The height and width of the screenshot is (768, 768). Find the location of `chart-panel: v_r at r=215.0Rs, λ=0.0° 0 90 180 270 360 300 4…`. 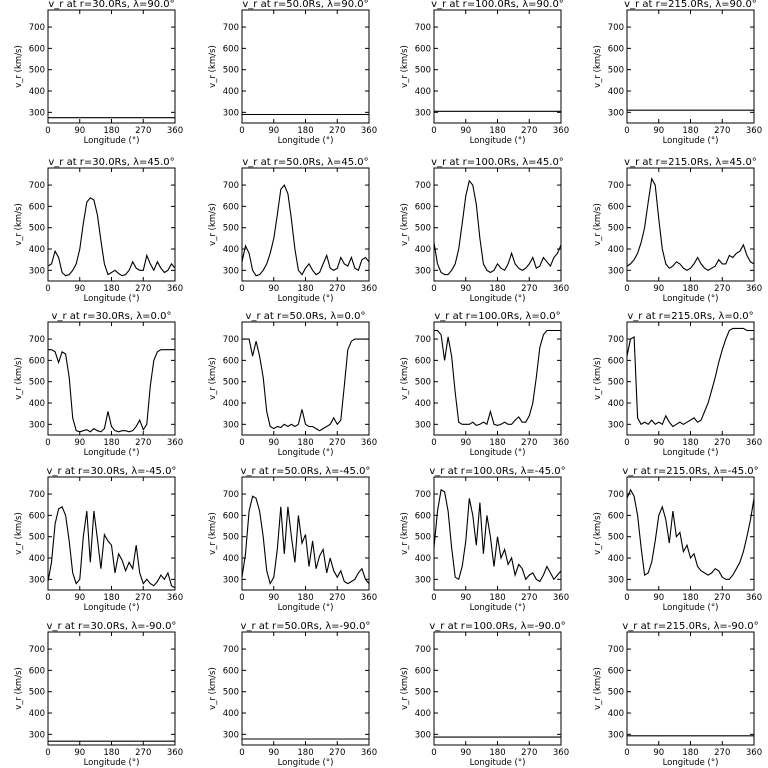

chart-panel: v_r at r=215.0Rs, λ=0.0° 0 90 180 270 360 300 4… is located at coordinates (677, 384).